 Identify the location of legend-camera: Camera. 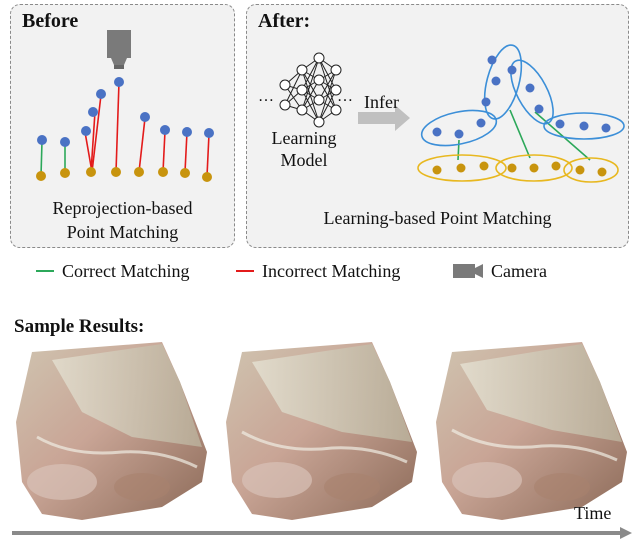
(500, 271).